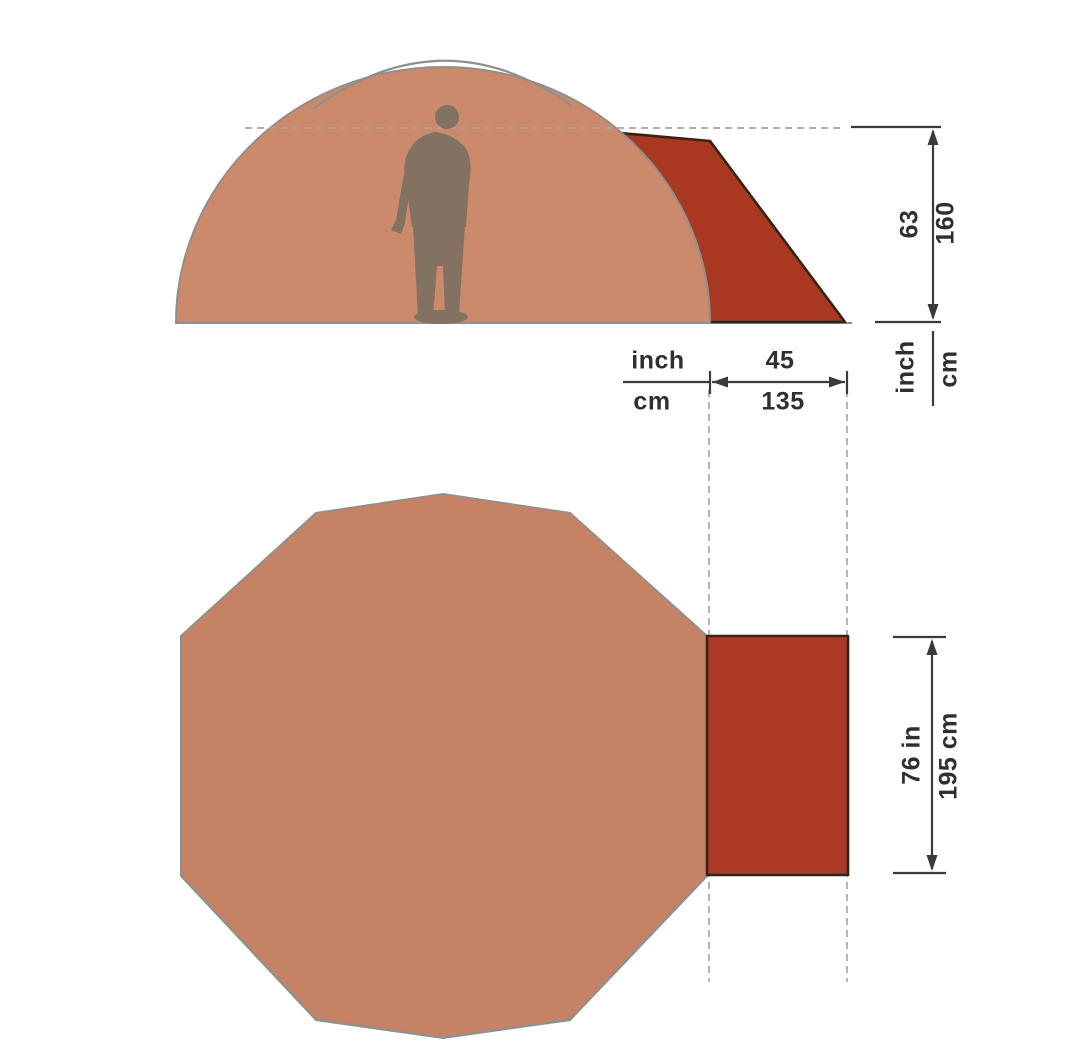 The height and width of the screenshot is (1061, 1080). I want to click on height-arrow-up, so click(933, 137).